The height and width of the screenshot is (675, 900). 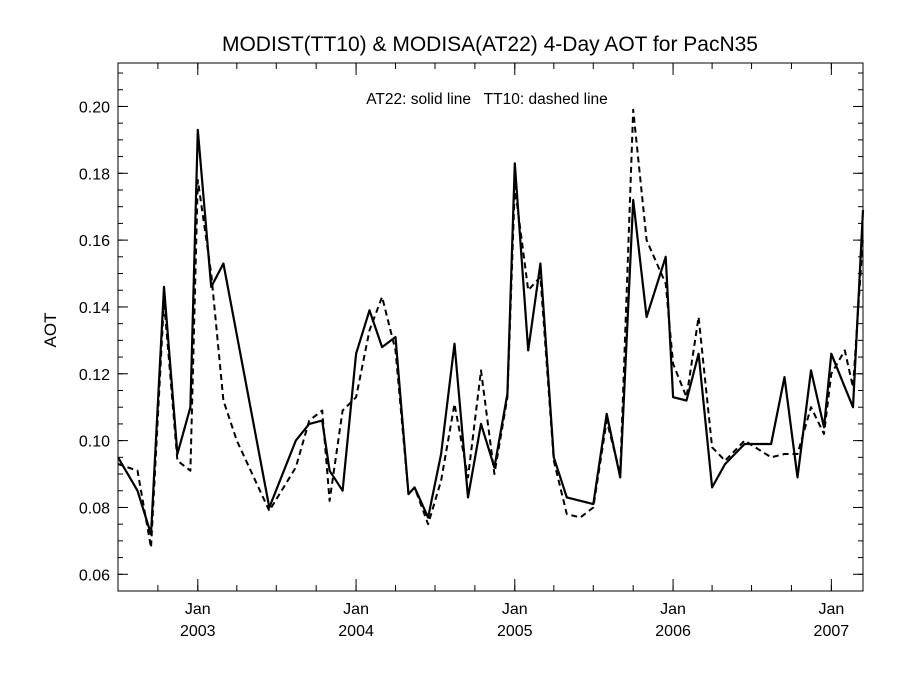 I want to click on x-tick-year-label: 2004, so click(x=356, y=631).